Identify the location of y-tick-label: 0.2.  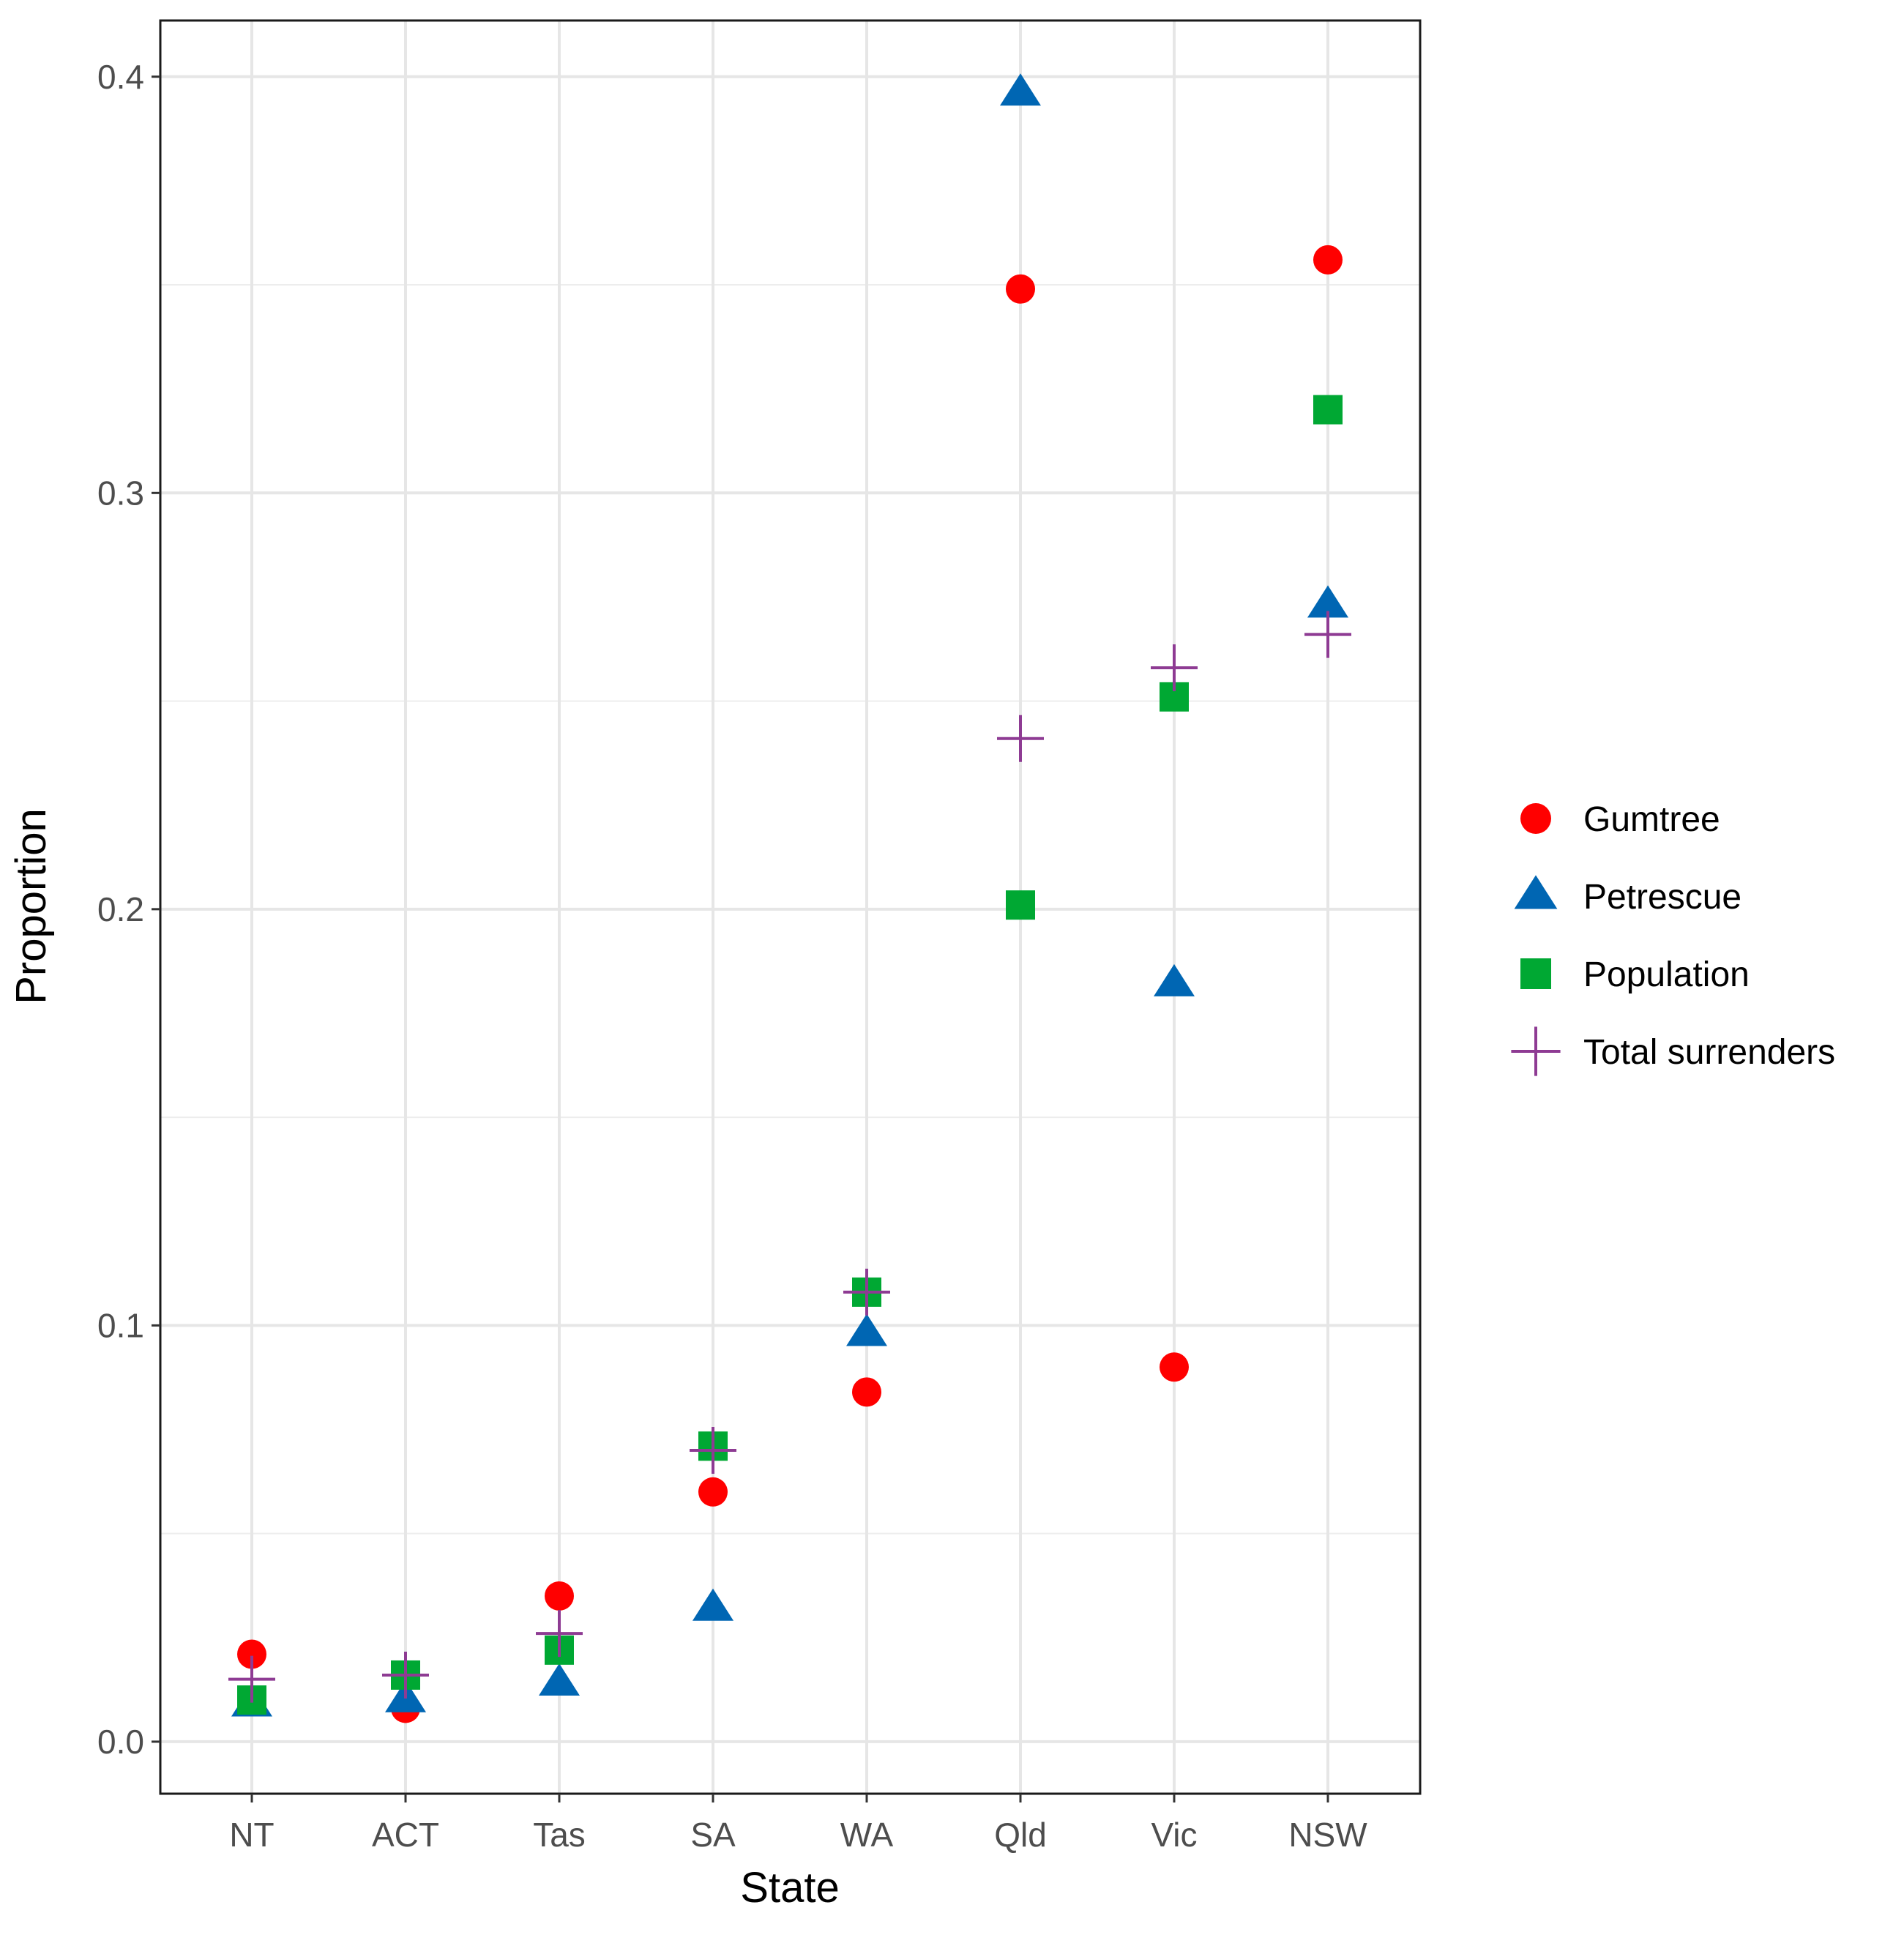
(120, 909).